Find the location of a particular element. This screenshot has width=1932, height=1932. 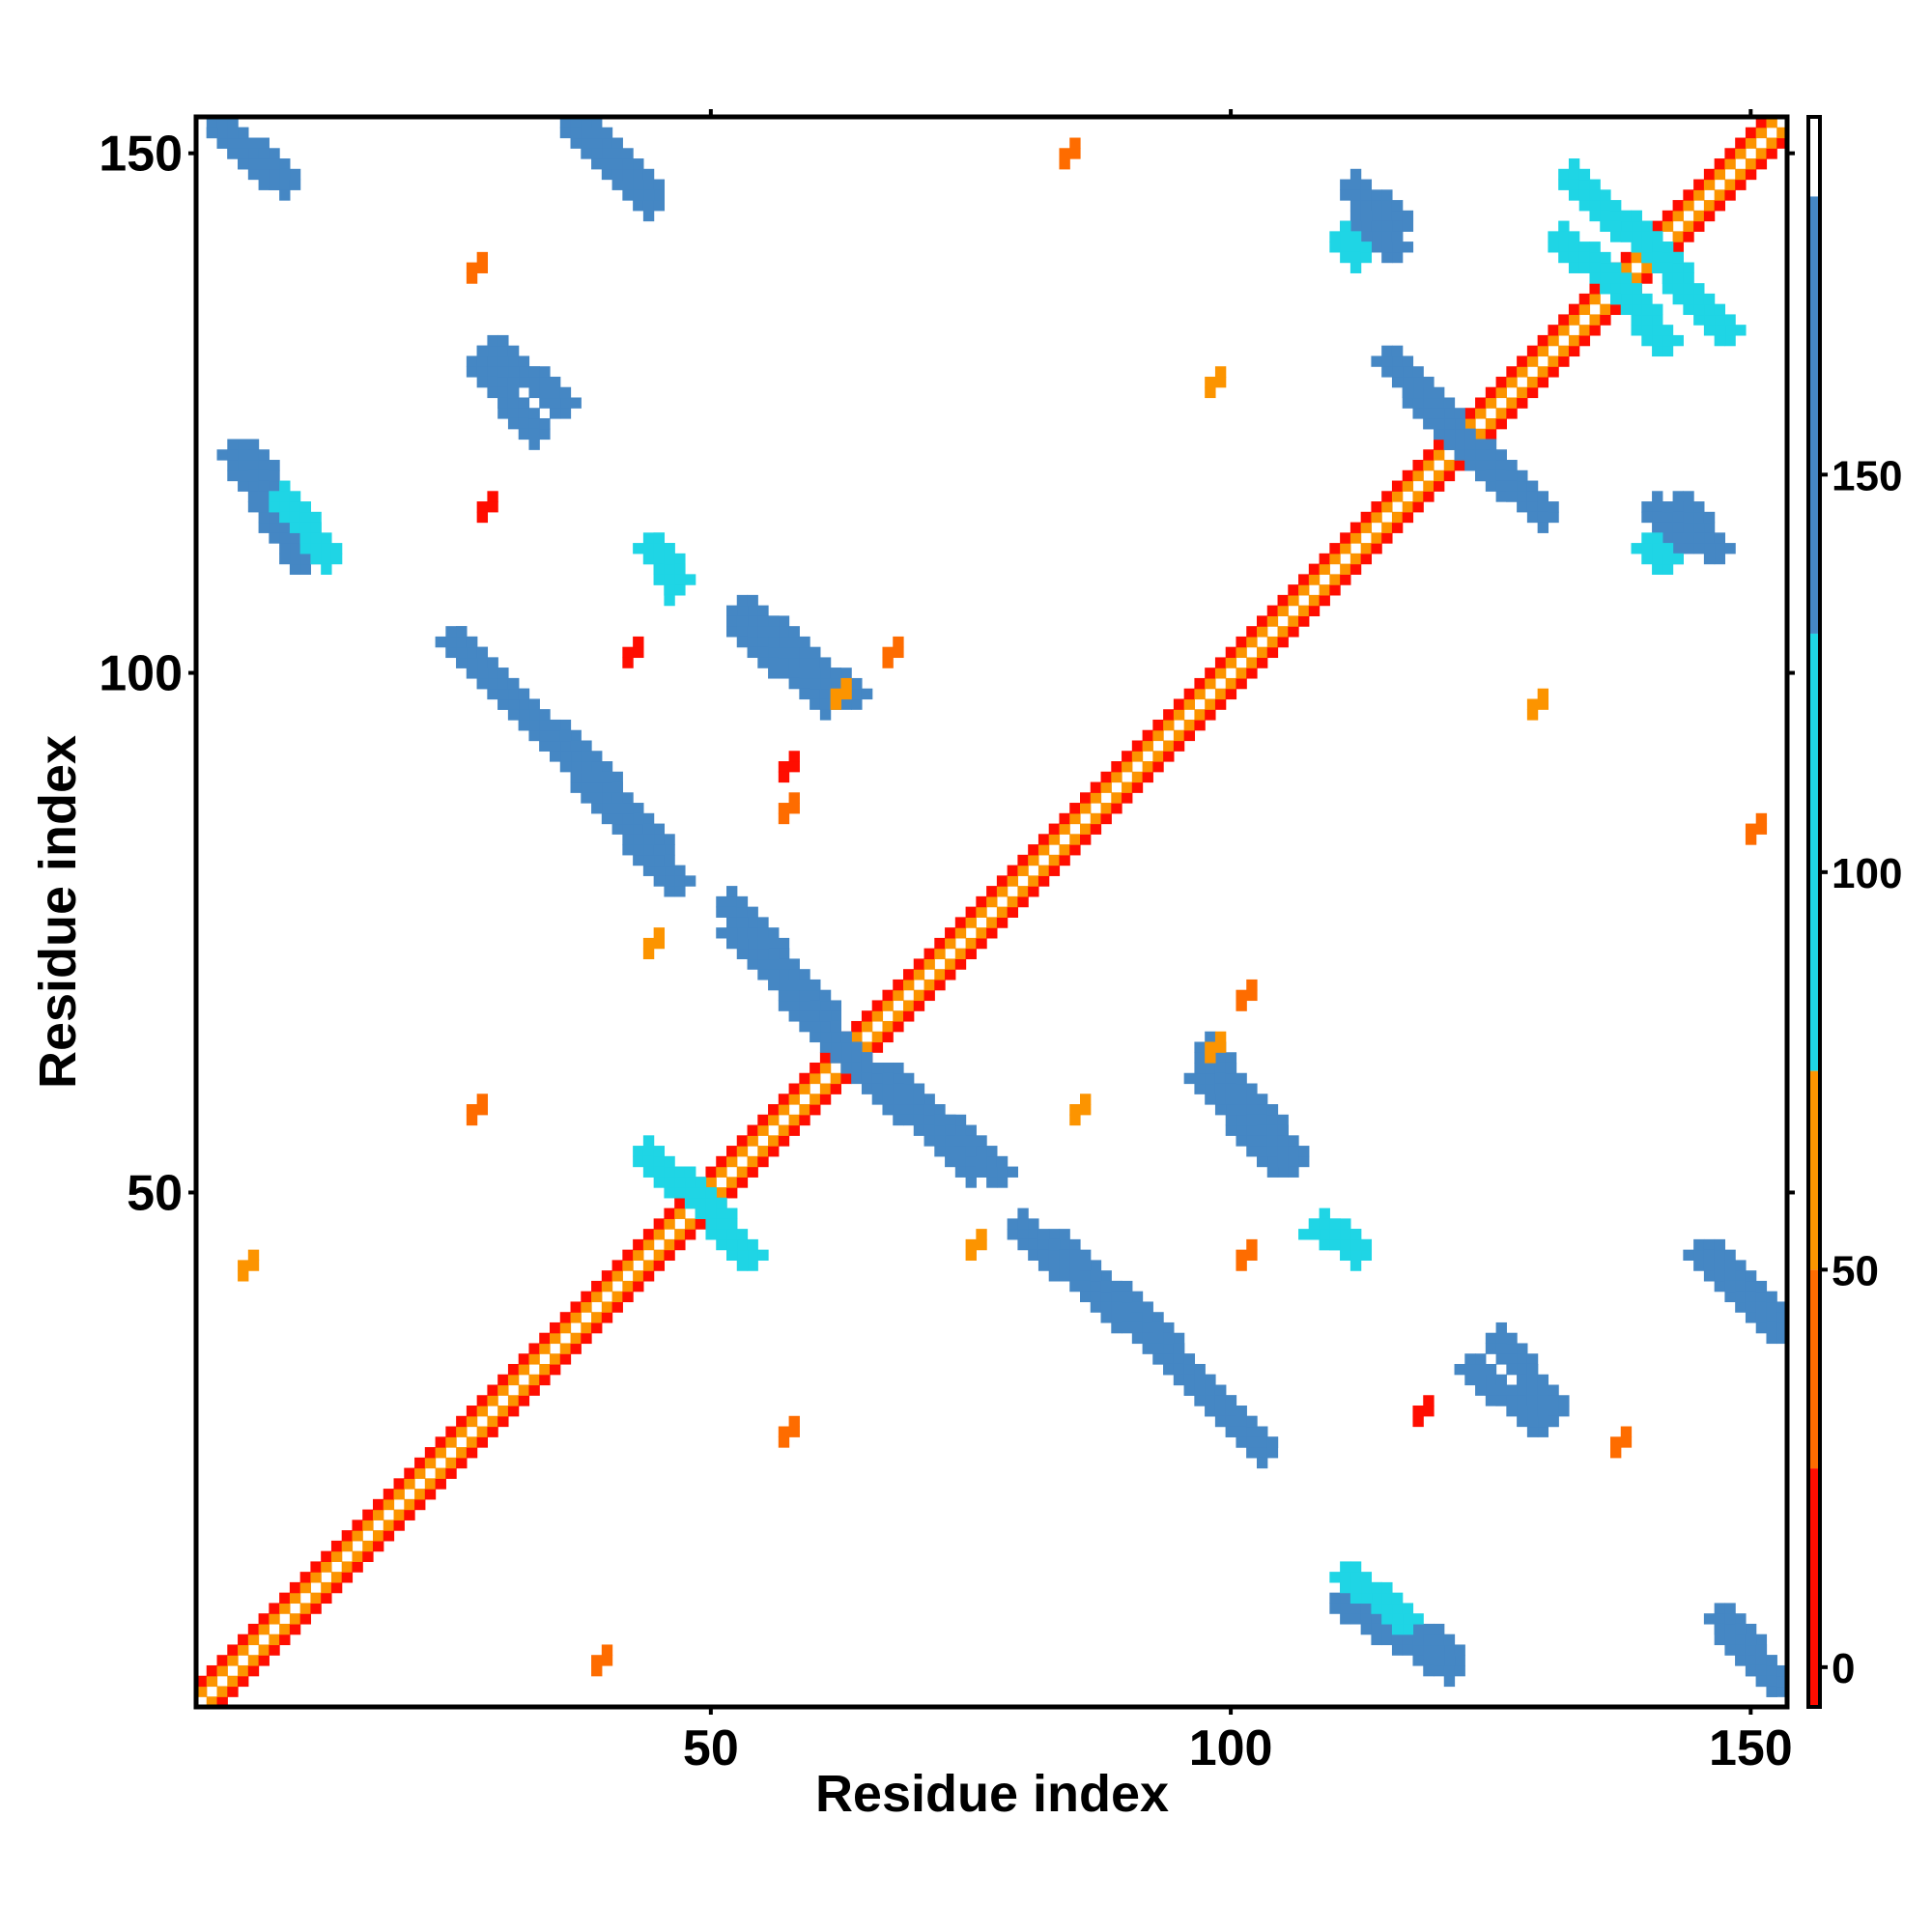

y-axis-label: Residue index is located at coordinates (58, 912).